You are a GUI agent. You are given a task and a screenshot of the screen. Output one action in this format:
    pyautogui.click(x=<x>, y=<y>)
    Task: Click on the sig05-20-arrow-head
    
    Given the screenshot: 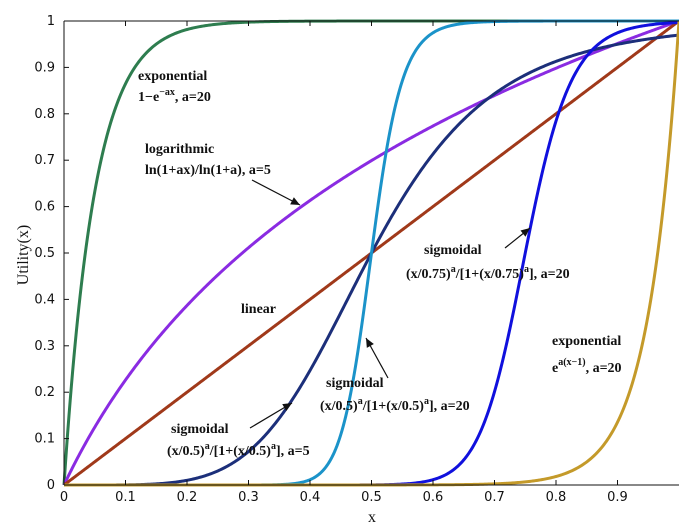 What is the action you would take?
    pyautogui.click(x=370, y=343)
    